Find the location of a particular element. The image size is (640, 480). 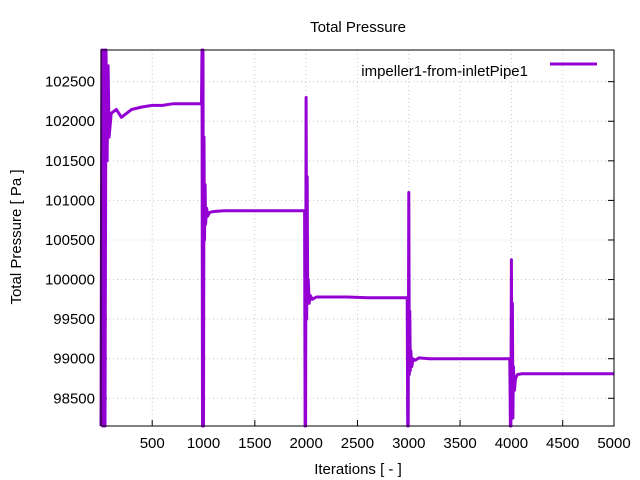

y-tick-label: 100500 is located at coordinates (70, 240).